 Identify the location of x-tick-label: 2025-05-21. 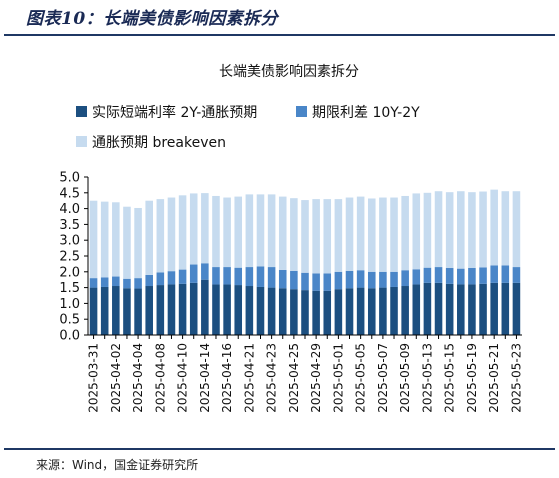
(494, 378).